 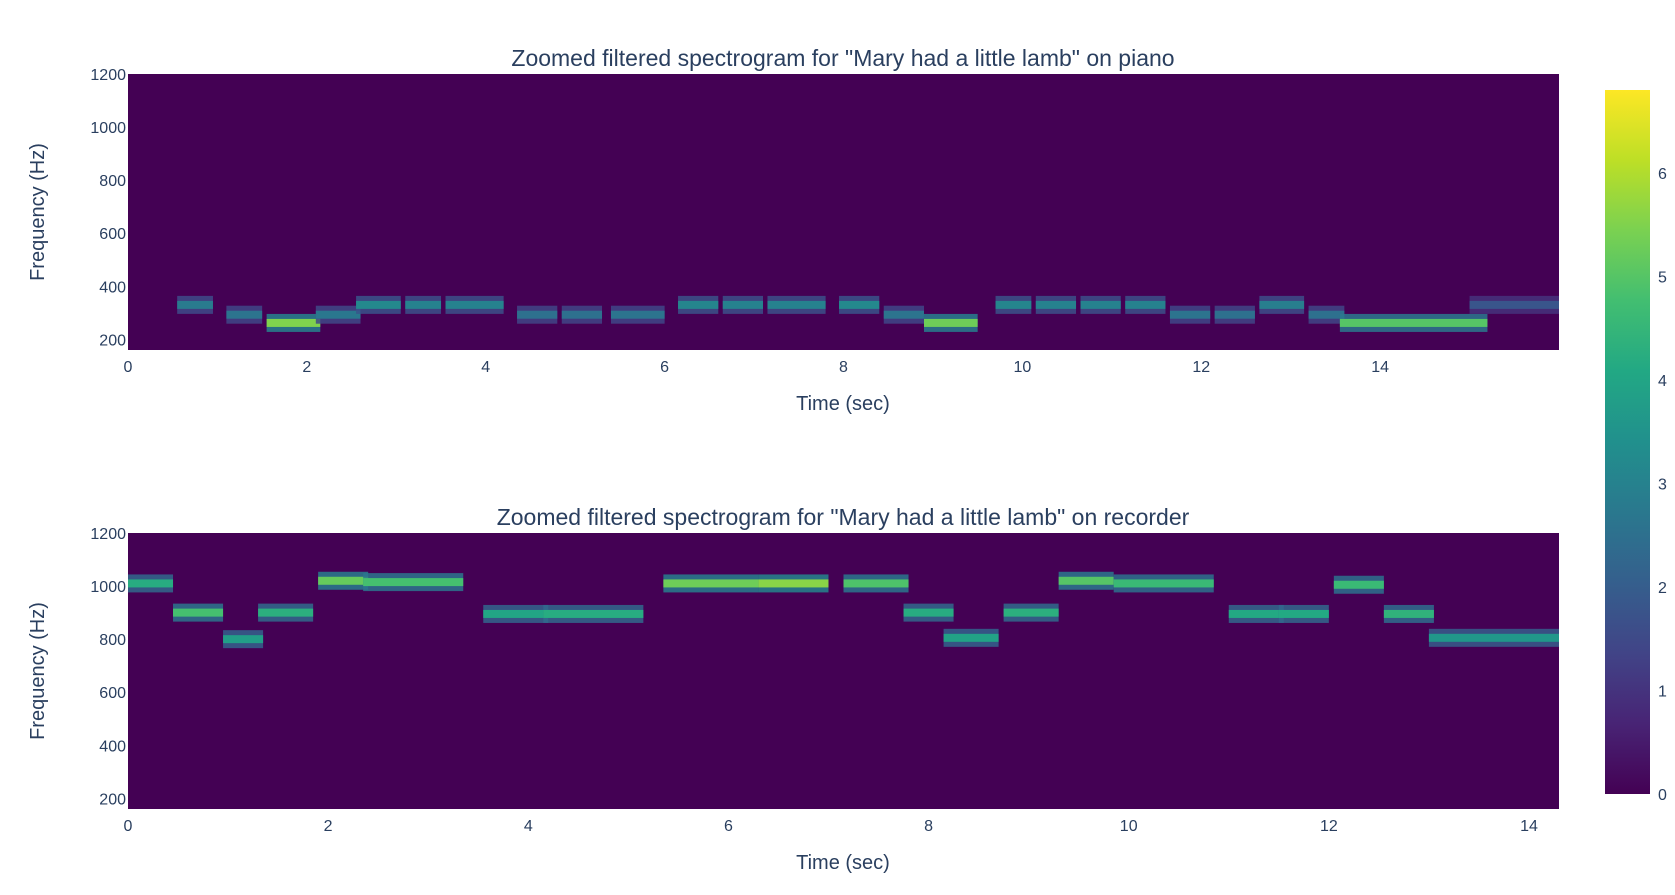 I want to click on piano-y-tick-label: 400, so click(x=112, y=287).